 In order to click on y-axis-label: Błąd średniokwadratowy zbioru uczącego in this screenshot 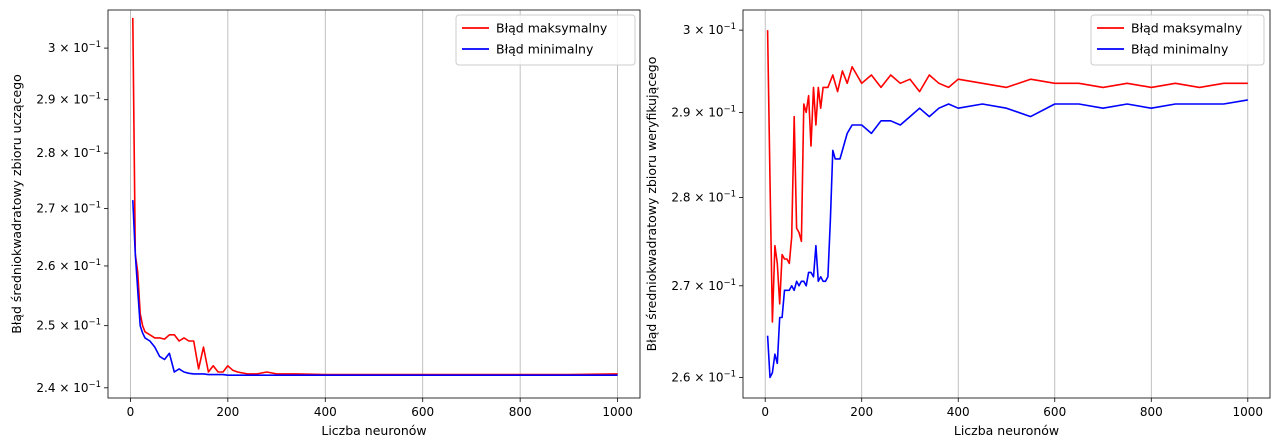, I will do `click(16, 204)`.